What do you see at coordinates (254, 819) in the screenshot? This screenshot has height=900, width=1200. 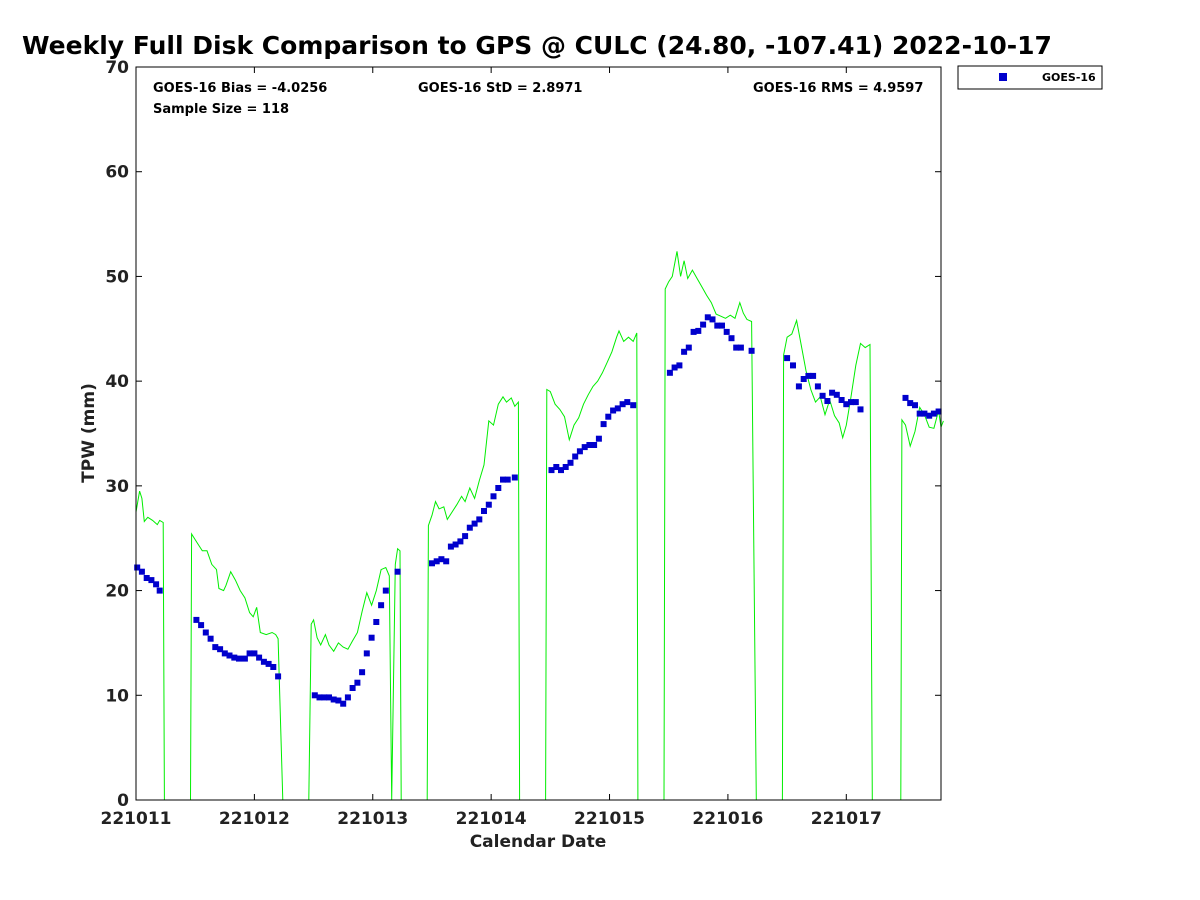 I see `x-tick-label-1: 221012` at bounding box center [254, 819].